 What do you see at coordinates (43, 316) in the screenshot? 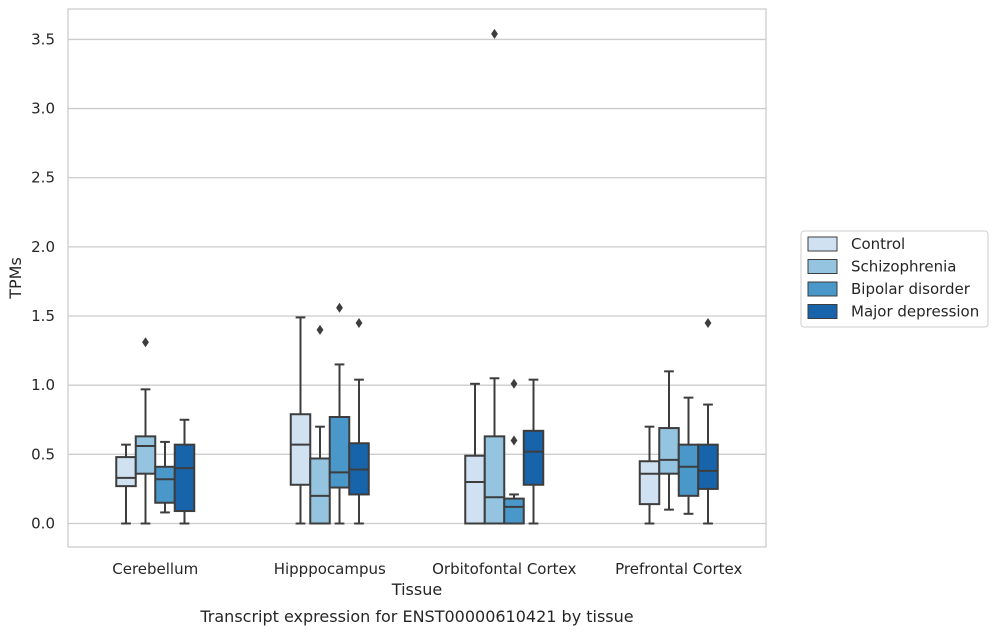
I see `y-tick-label: 1.5` at bounding box center [43, 316].